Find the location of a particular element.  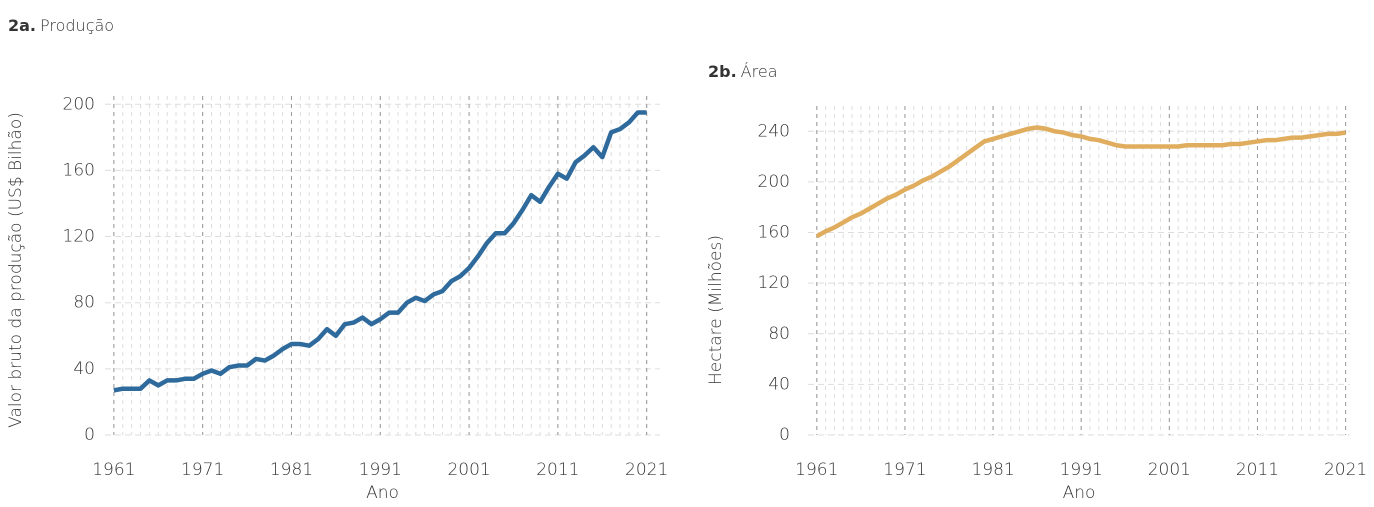

y-axis-label: Hectare (Milhões) is located at coordinates (716, 310).